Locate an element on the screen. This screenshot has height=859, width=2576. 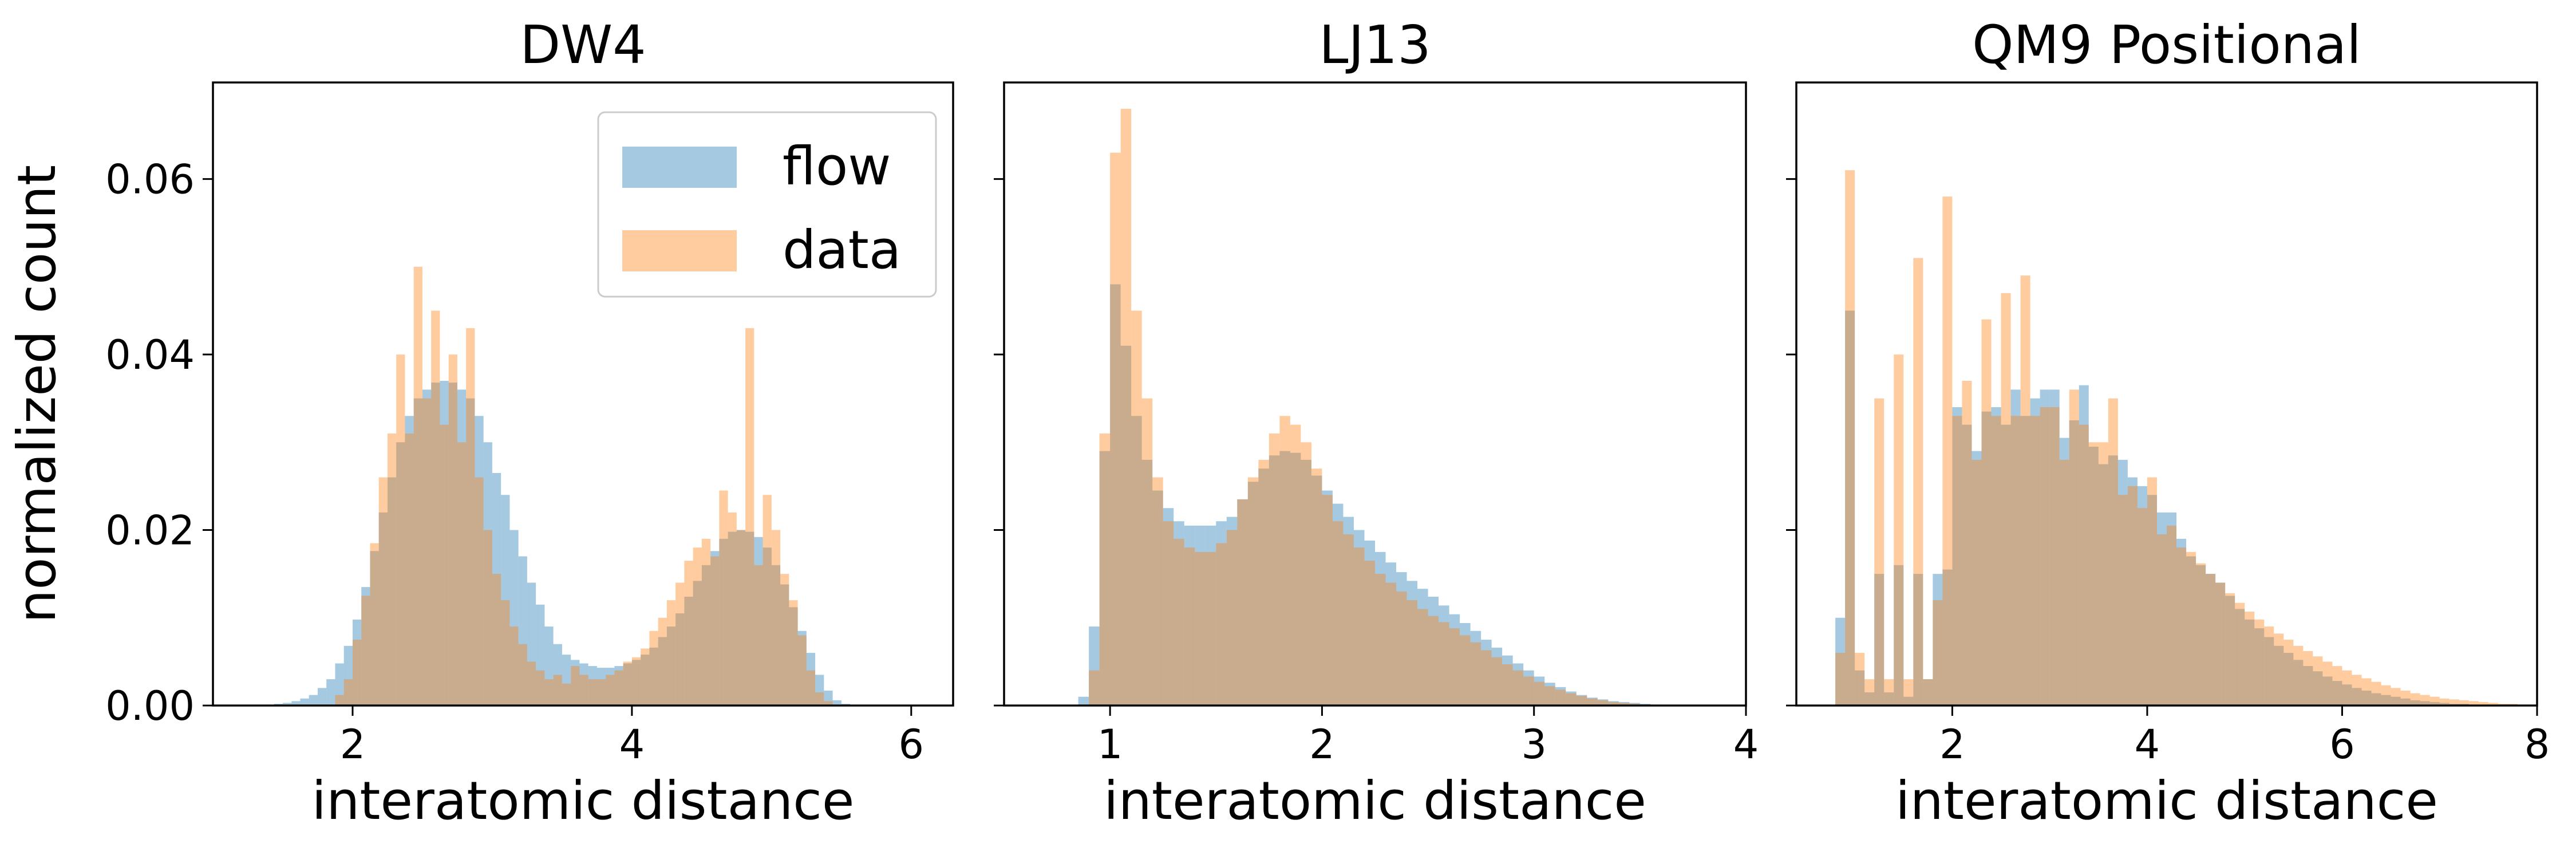
y-tick-label: 0.04 is located at coordinates (150, 355).